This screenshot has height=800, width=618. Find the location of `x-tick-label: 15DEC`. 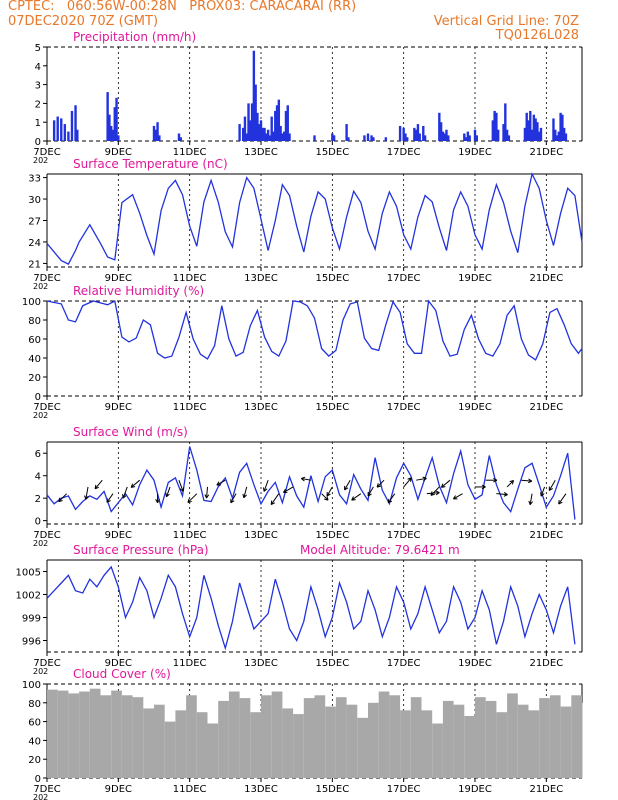

x-tick-label: 15DEC is located at coordinates (332, 789).